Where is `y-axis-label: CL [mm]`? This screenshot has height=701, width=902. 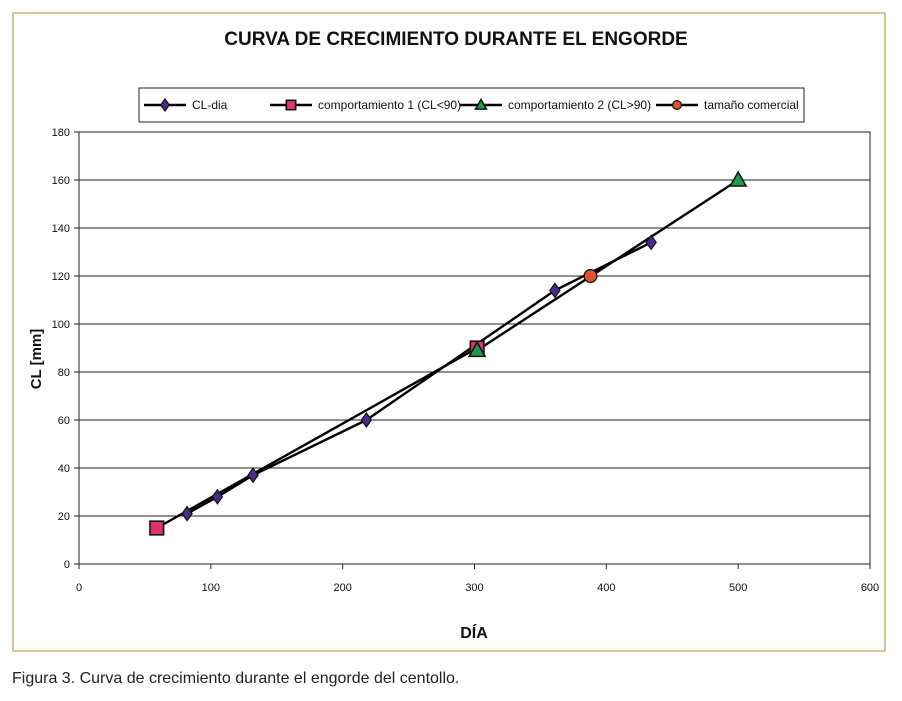
y-axis-label: CL [mm] is located at coordinates (36, 359).